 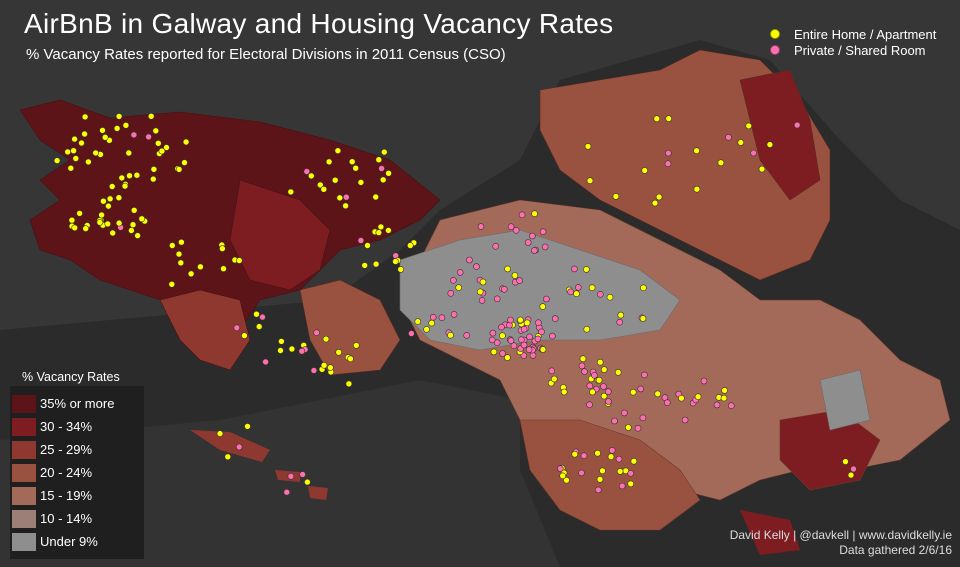 I want to click on region-south-peninsula, so click(x=610, y=475).